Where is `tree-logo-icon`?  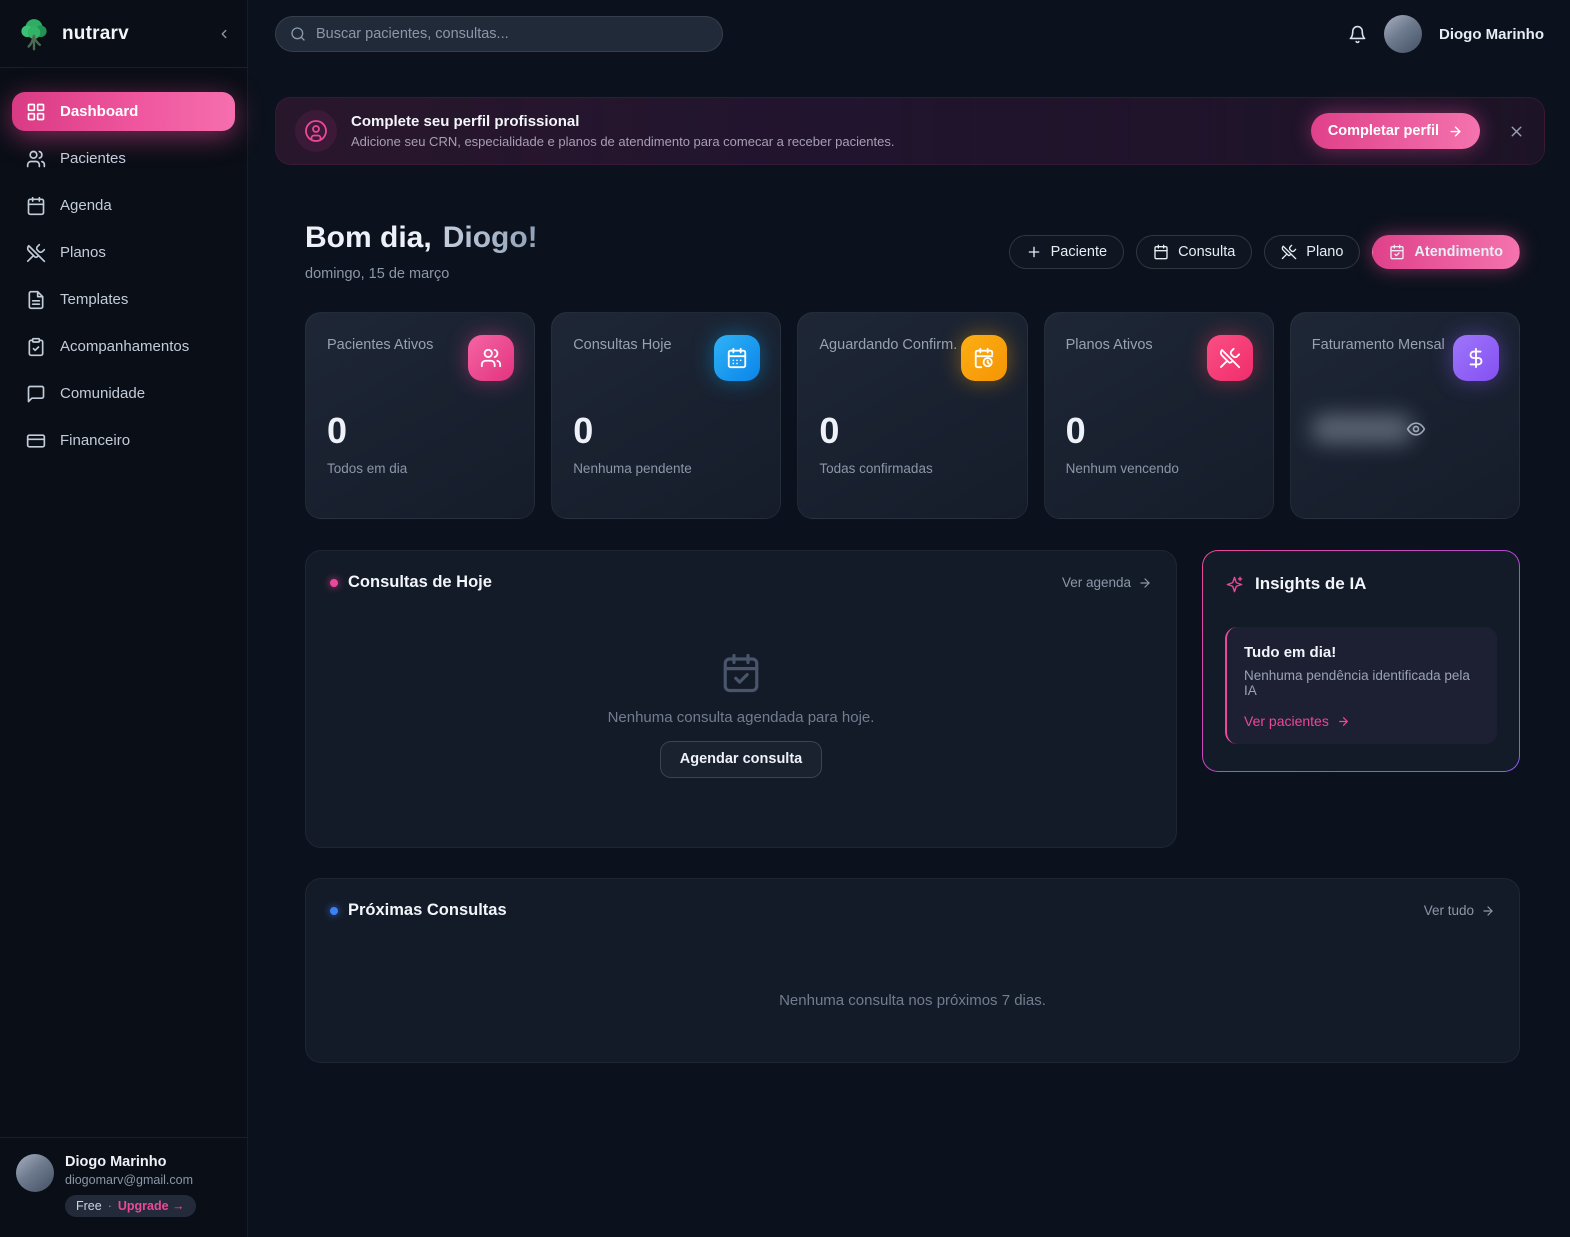
tree-logo-icon is located at coordinates (34, 34).